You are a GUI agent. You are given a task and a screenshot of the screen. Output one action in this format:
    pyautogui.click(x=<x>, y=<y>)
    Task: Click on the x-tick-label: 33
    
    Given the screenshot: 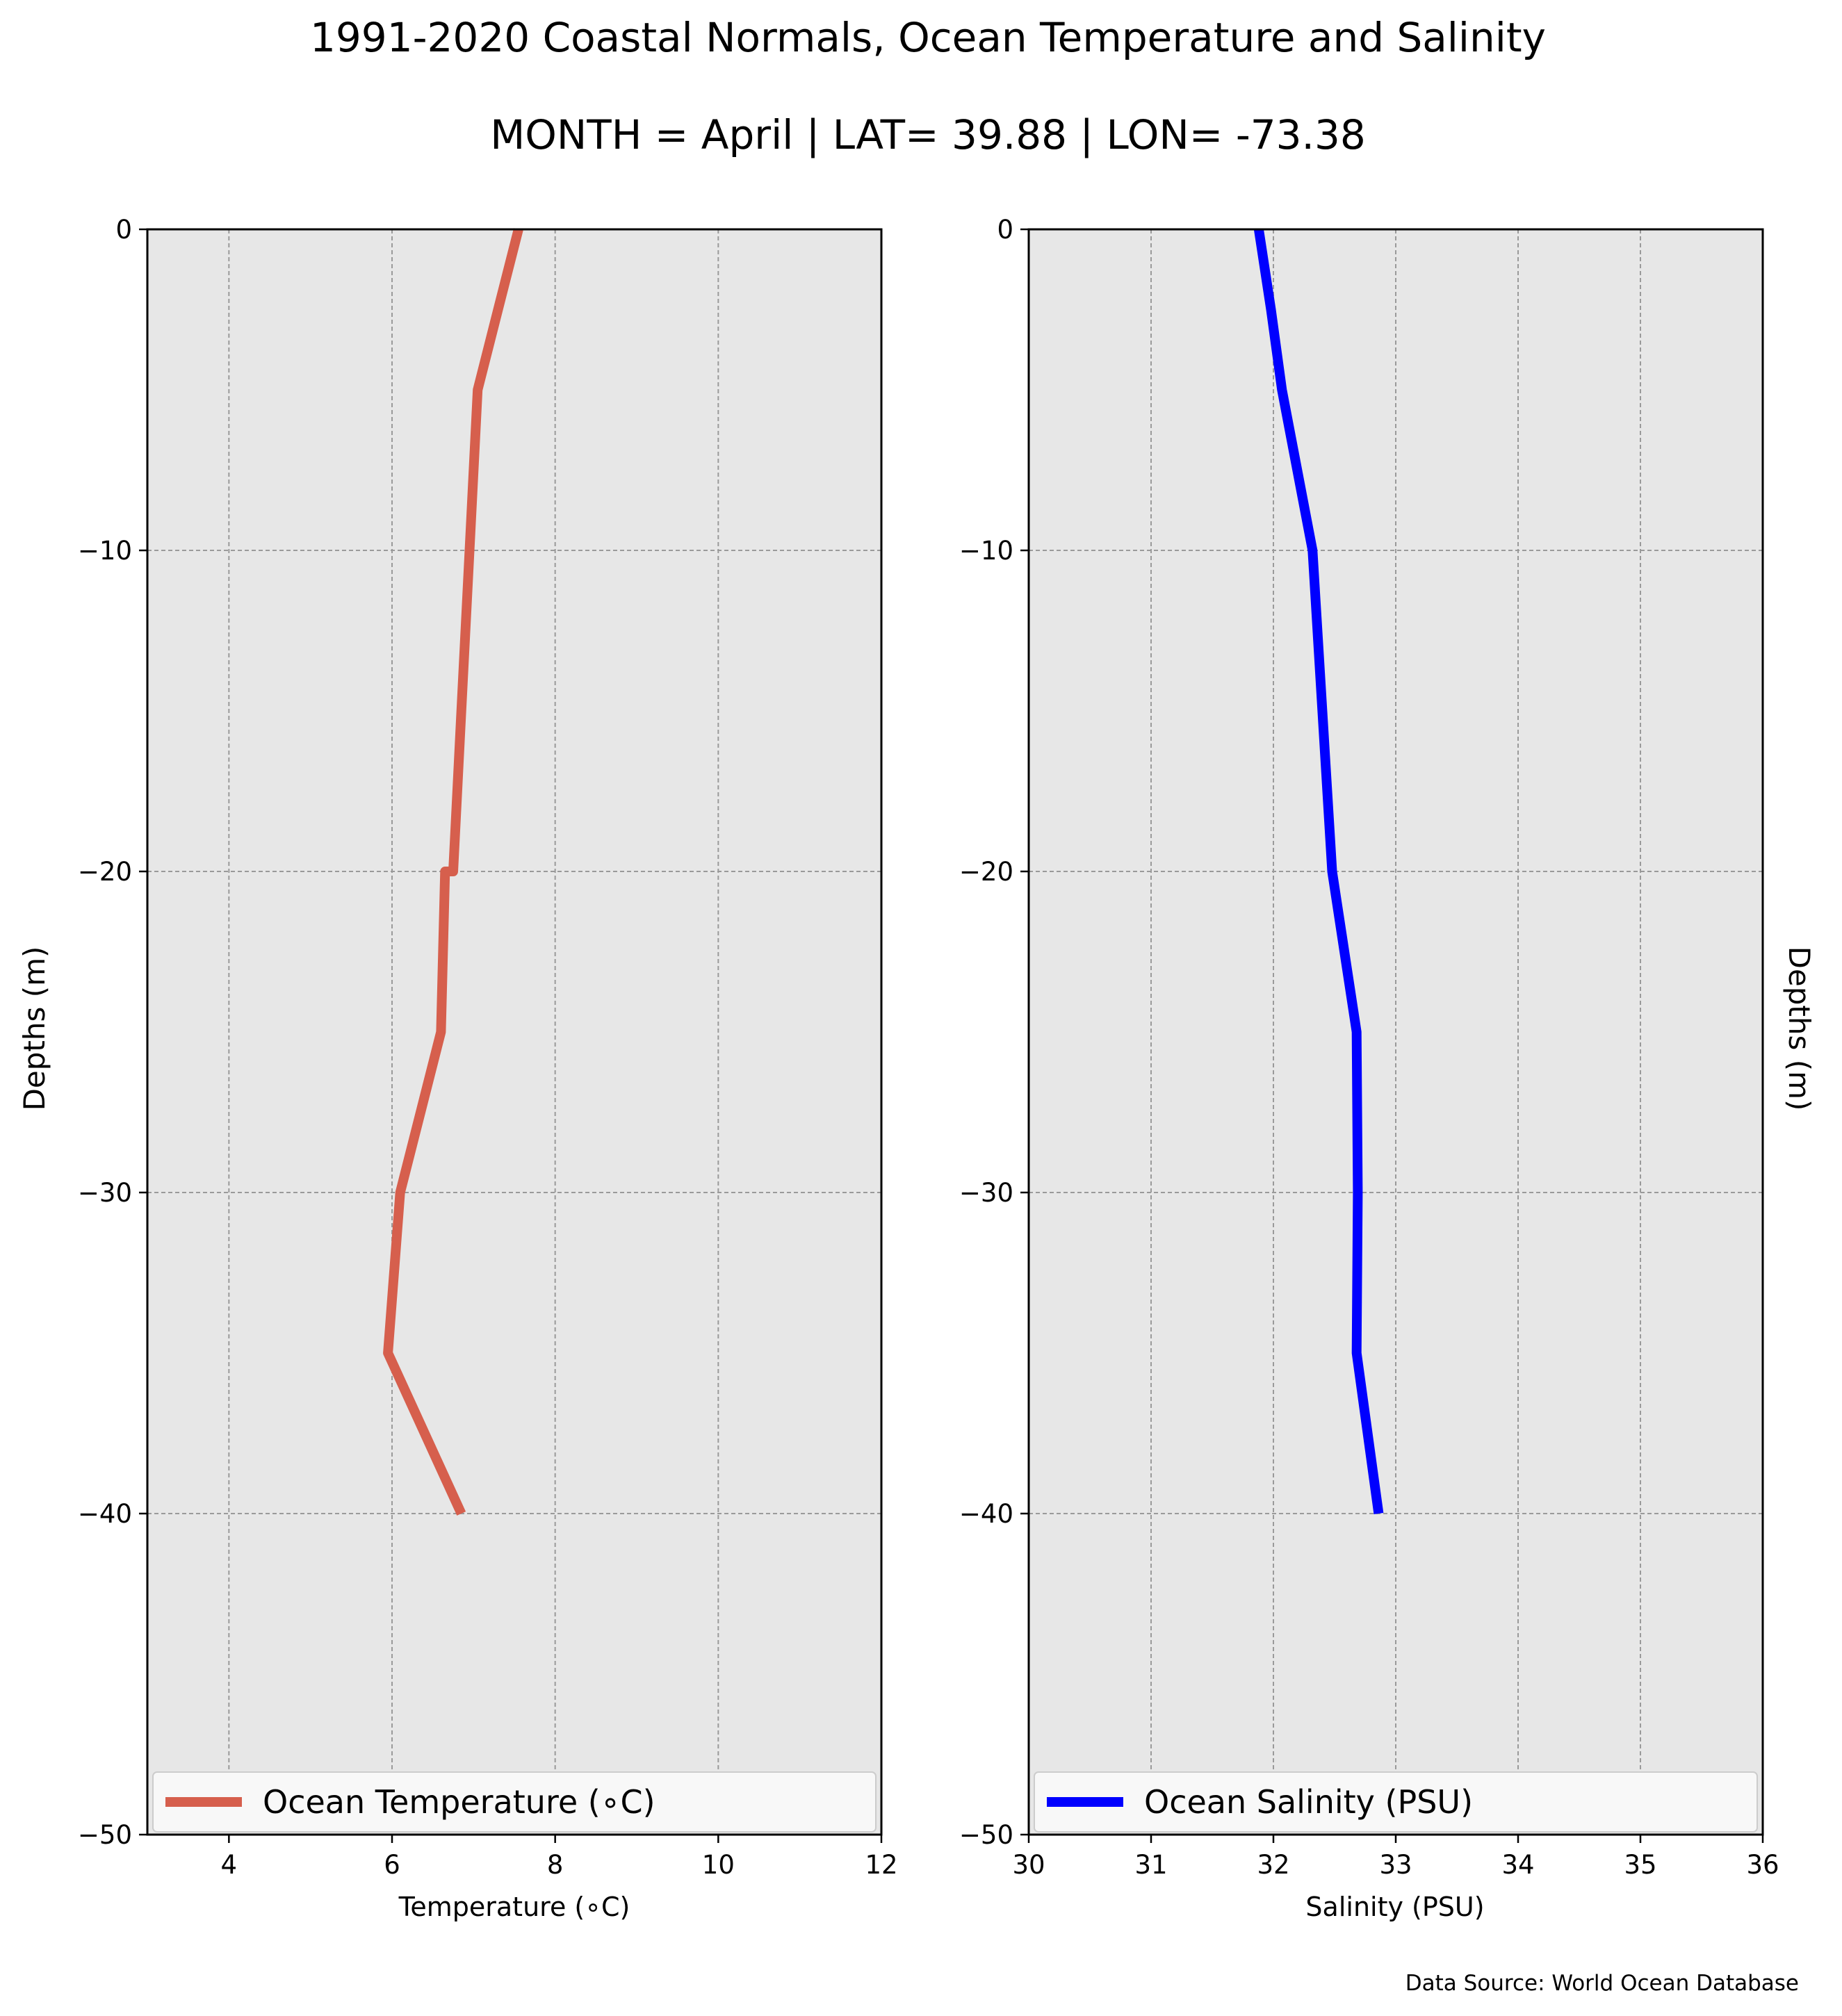 What is the action you would take?
    pyautogui.click(x=1395, y=1865)
    